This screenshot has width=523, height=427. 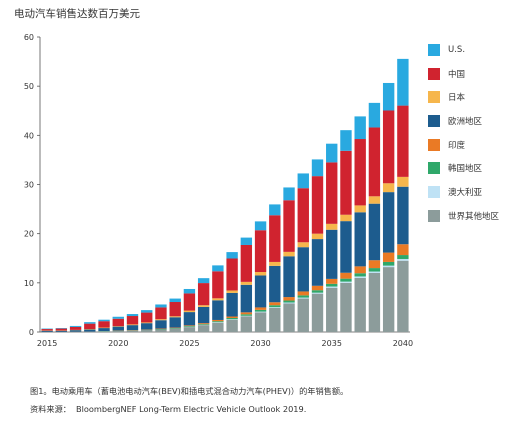 I want to click on bar-segment-india-2040, so click(x=403, y=250).